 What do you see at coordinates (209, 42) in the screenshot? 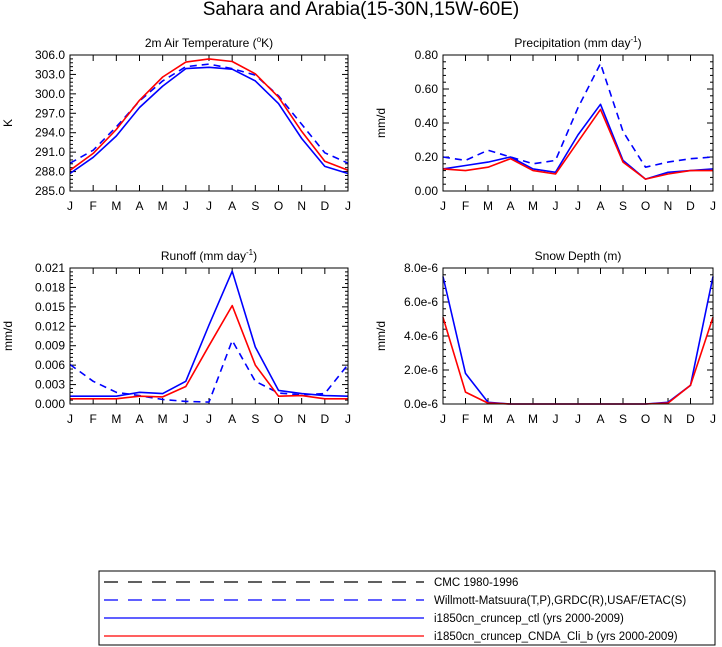
I see `panel-title: 2m Air Temperature (oK)` at bounding box center [209, 42].